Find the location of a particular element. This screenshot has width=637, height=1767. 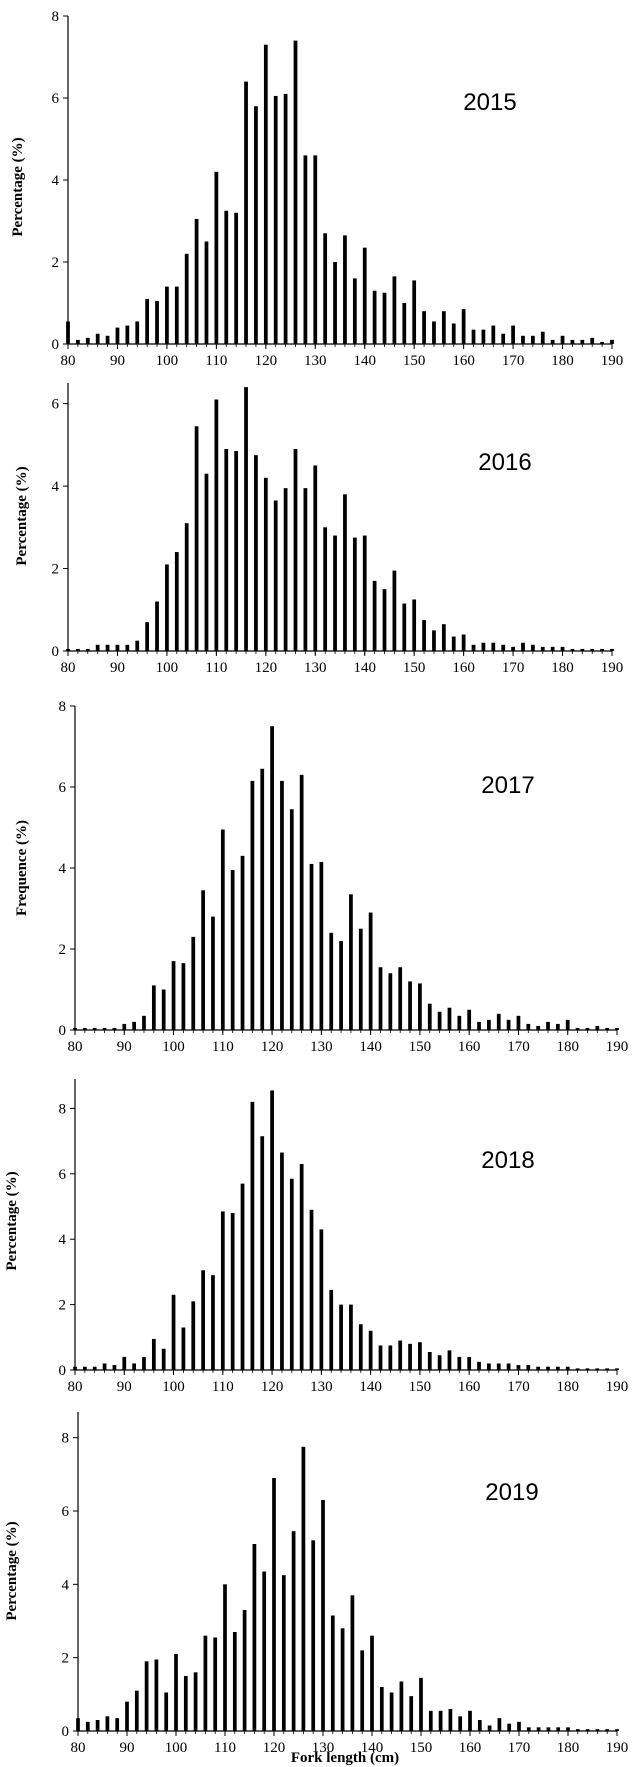

y-tick-label: 8 is located at coordinates (56, 17).